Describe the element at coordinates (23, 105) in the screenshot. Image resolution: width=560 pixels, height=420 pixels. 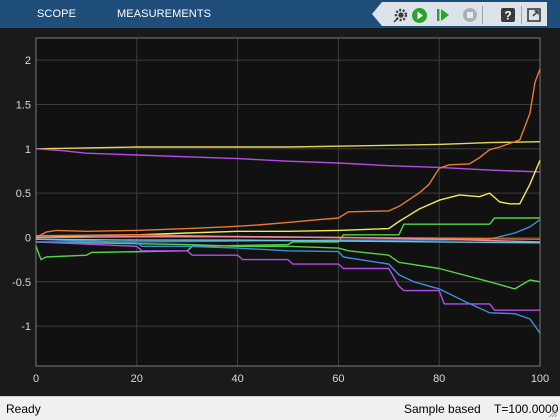
I see `y-tick-label: 1.5` at that location.